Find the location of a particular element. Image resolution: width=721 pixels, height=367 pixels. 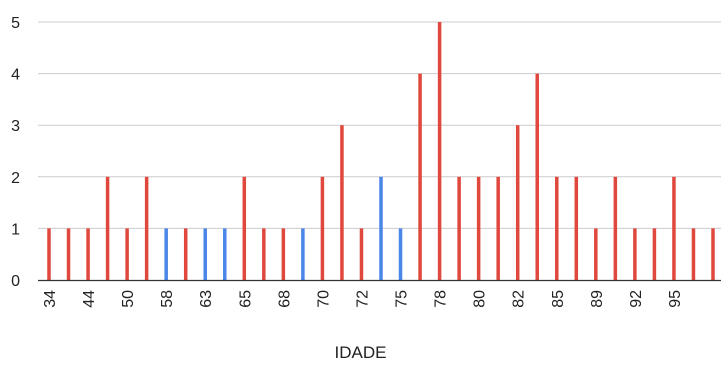

x-tick-label: 95 is located at coordinates (675, 299).